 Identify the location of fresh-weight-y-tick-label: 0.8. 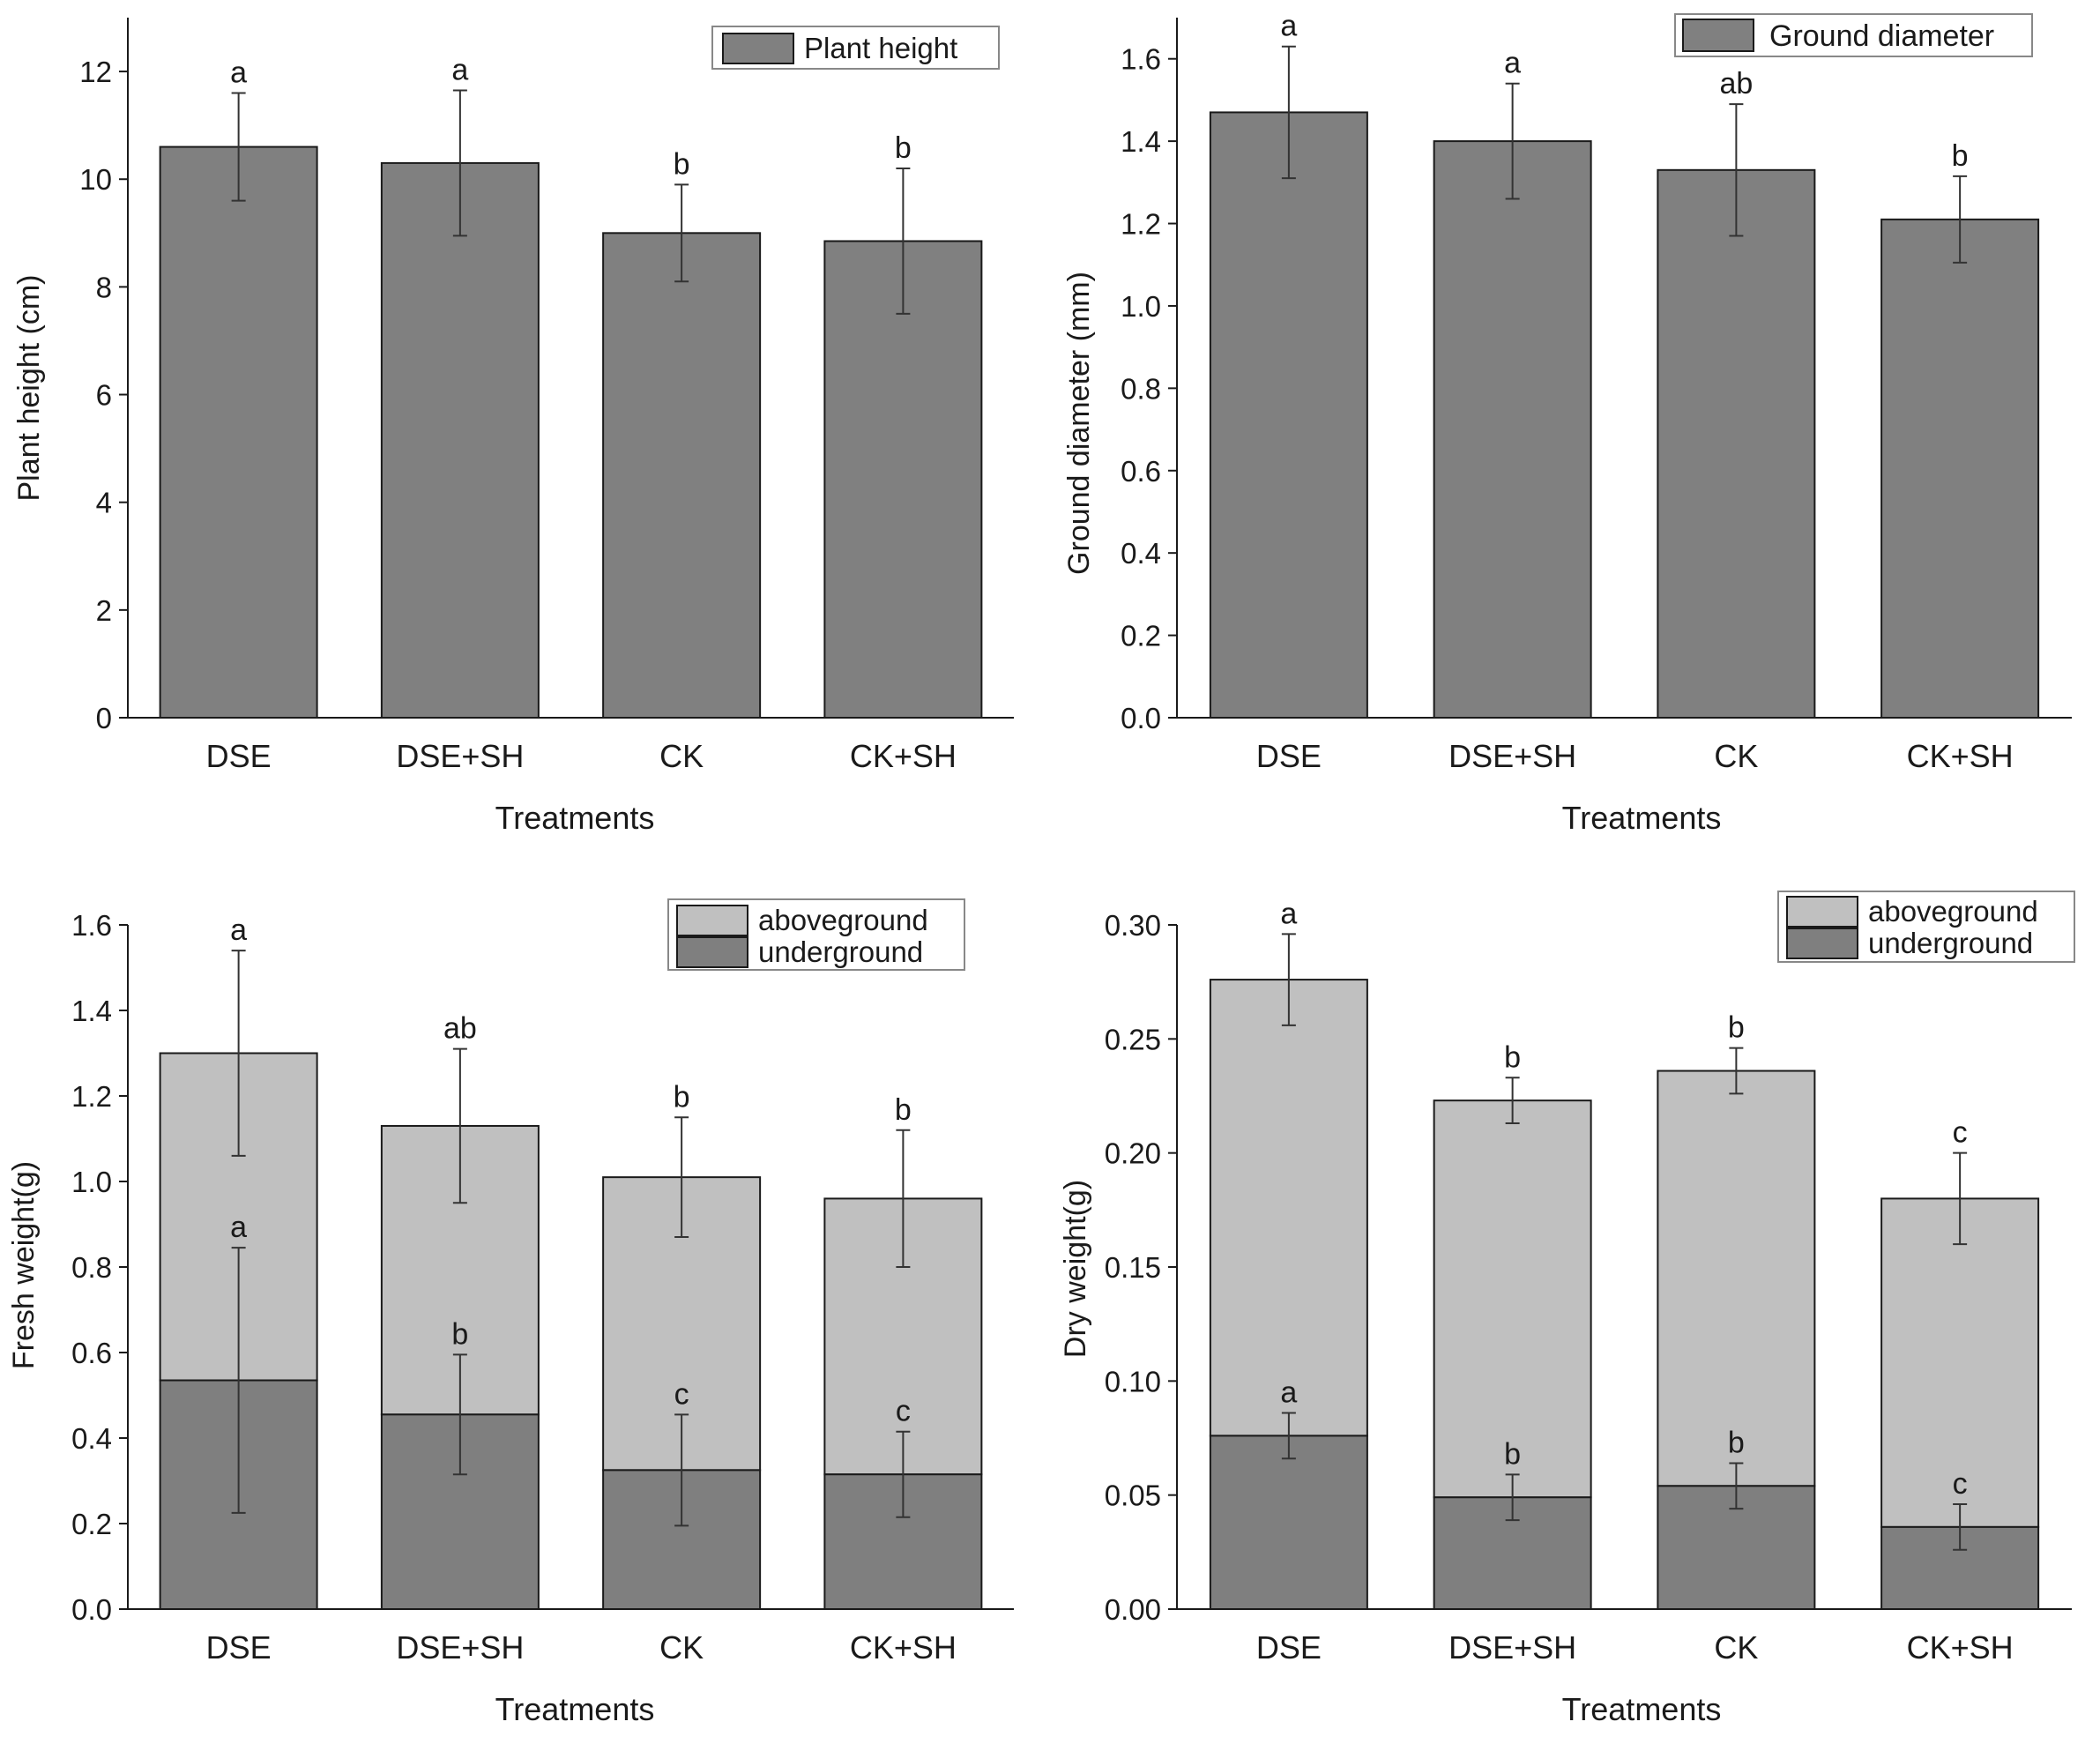
(91, 1267).